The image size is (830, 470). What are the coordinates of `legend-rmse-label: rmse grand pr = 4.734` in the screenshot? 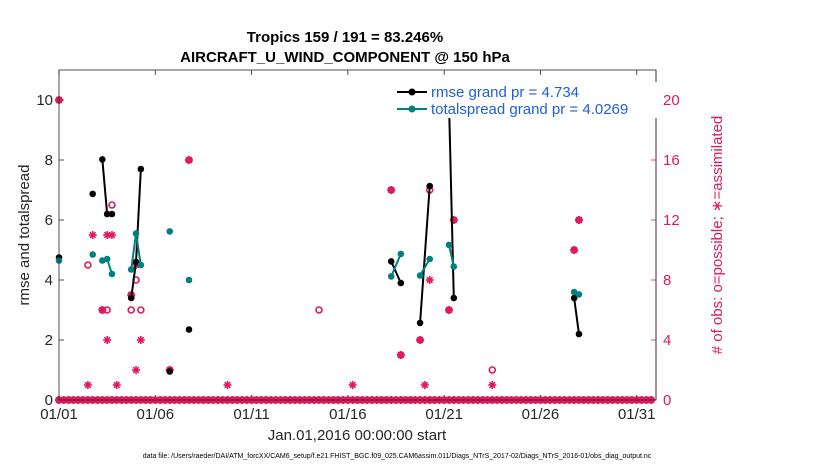 It's located at (505, 92).